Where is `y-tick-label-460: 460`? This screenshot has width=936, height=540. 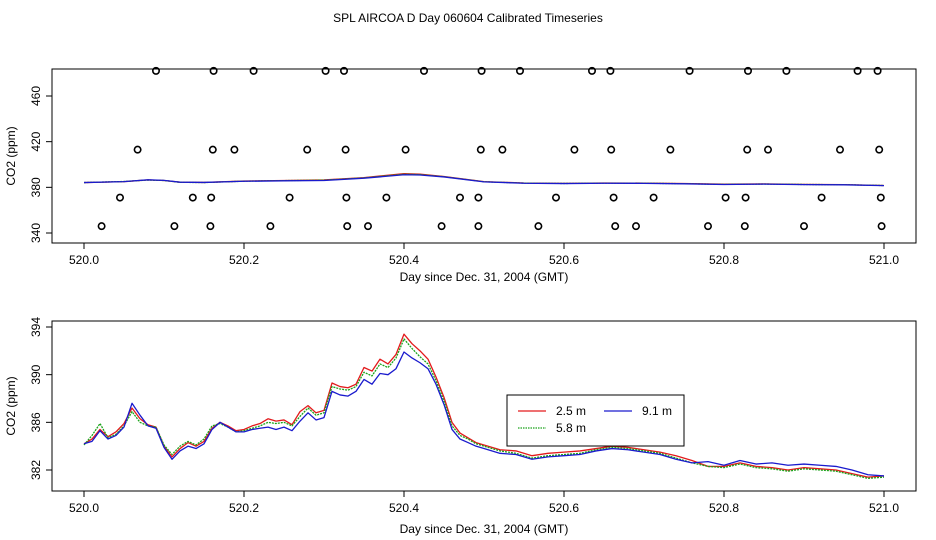
y-tick-label-460: 460 is located at coordinates (36, 96).